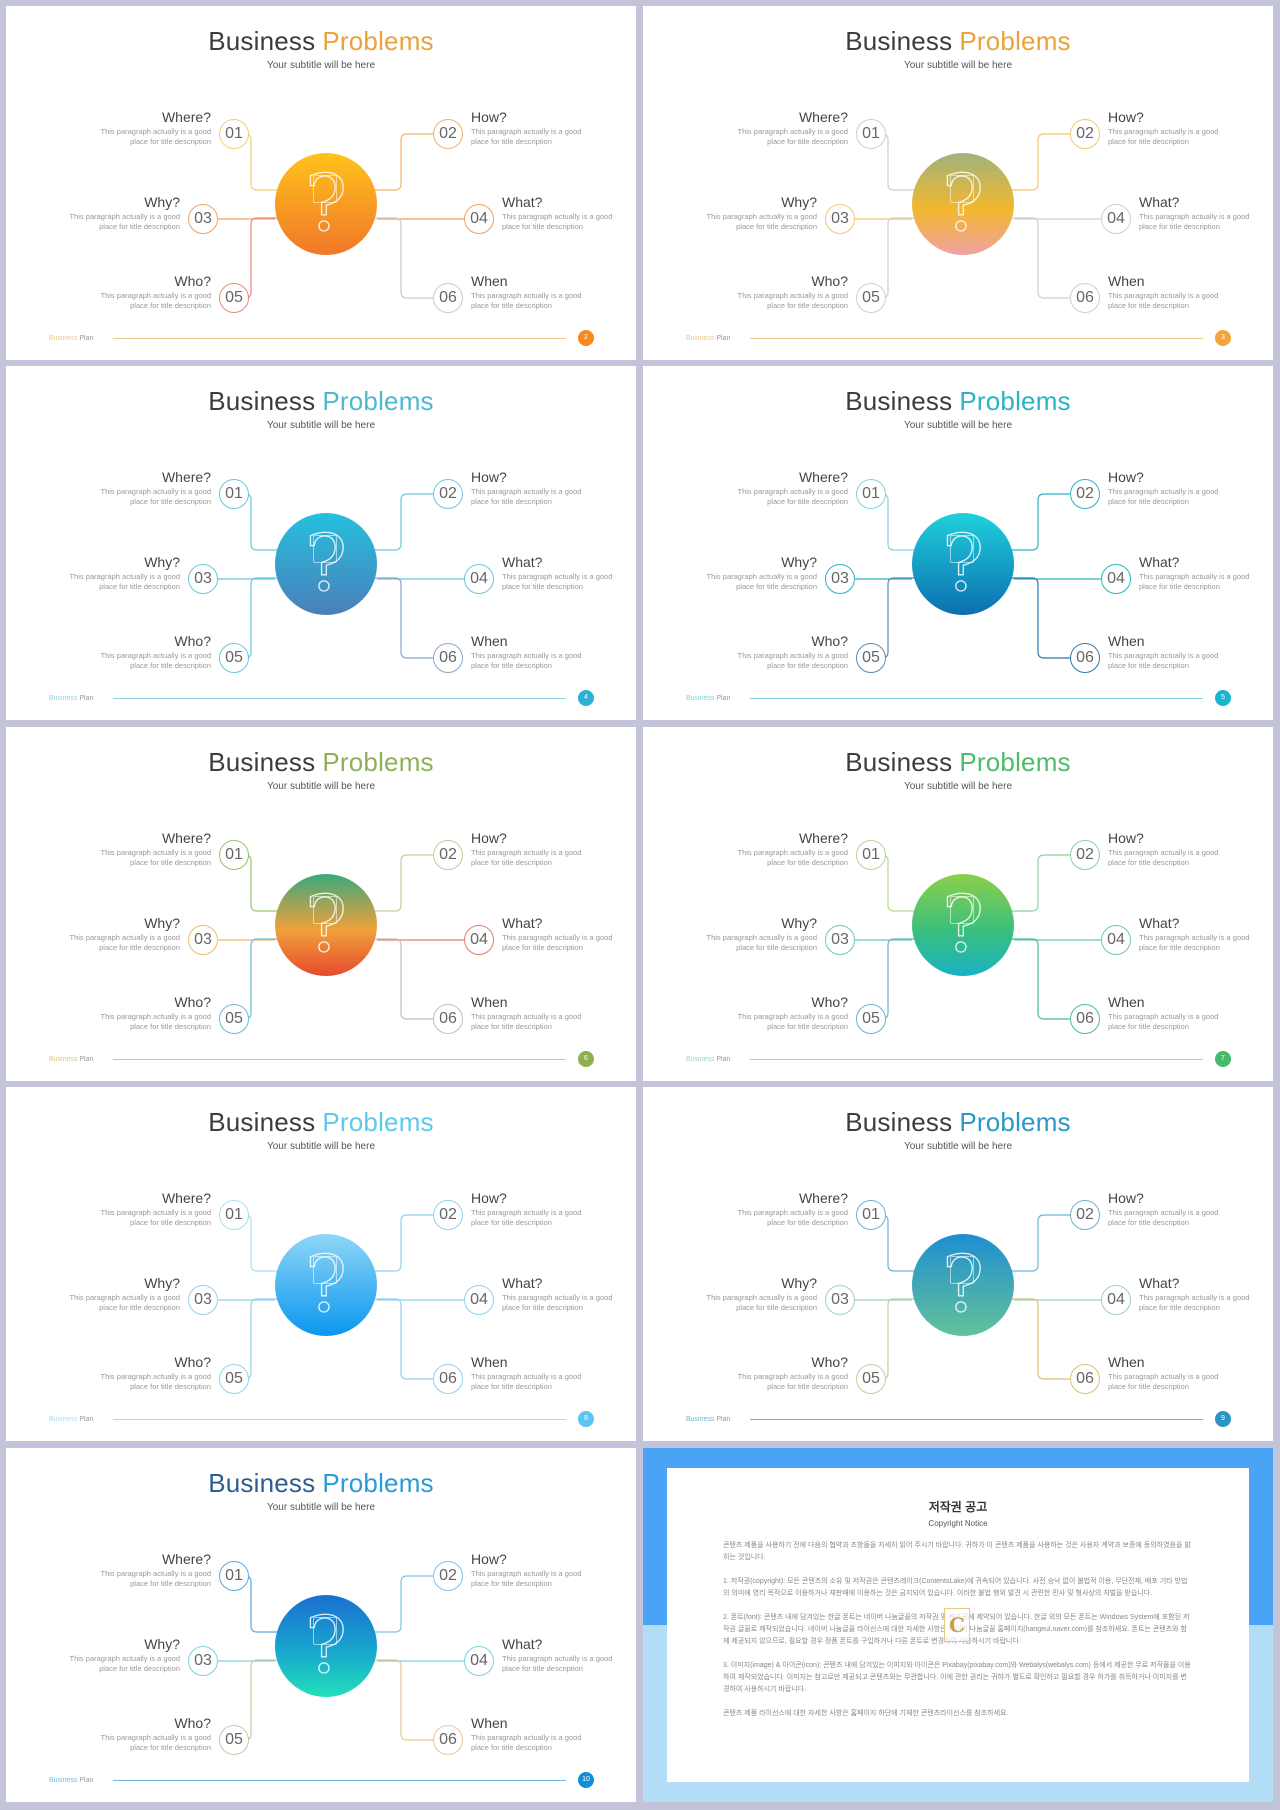 This screenshot has width=1280, height=1810. Describe the element at coordinates (978, 216) in the screenshot. I see `connector-lines` at that location.